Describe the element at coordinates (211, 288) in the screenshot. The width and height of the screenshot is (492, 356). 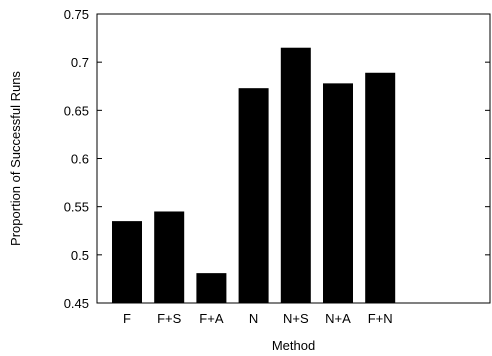
I see `bar-f-plus-a` at that location.